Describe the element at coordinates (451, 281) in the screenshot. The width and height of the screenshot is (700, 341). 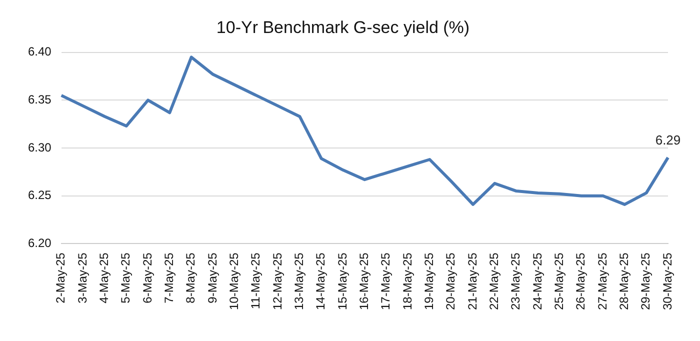
I see `x-tick-label: 20-May-25` at that location.